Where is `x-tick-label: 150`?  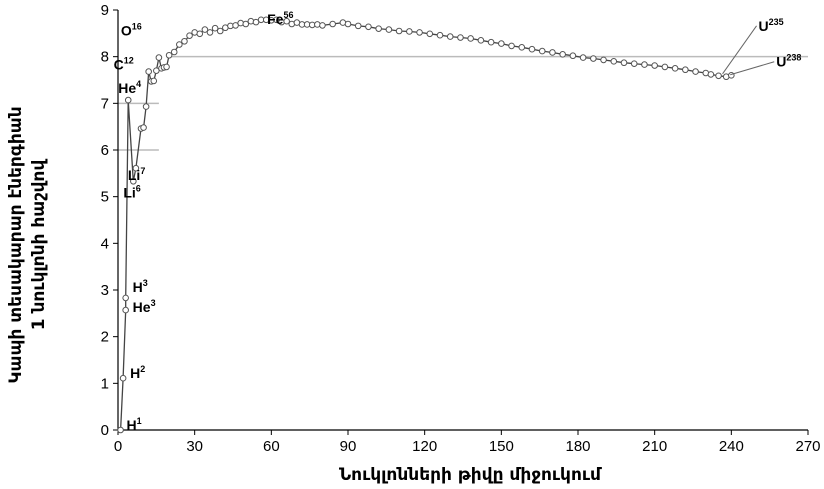 x-tick-label: 150 is located at coordinates (501, 446).